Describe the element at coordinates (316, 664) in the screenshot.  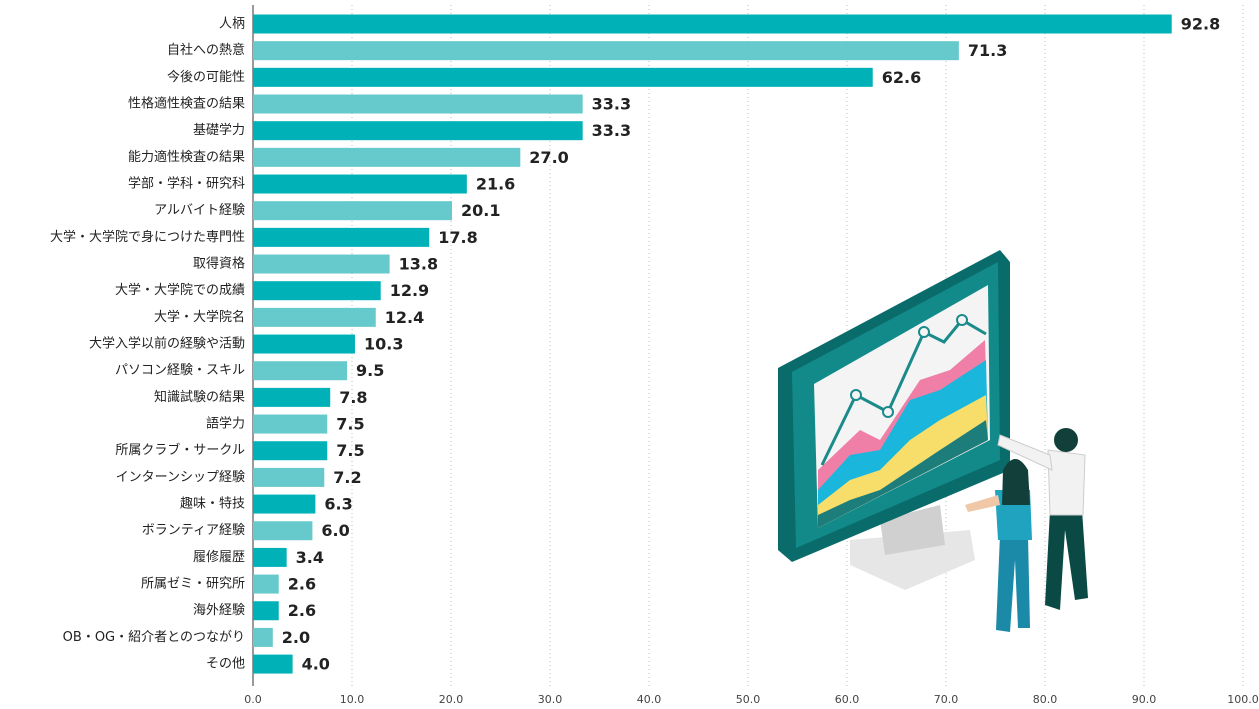
I see `value-label: 4.0` at that location.